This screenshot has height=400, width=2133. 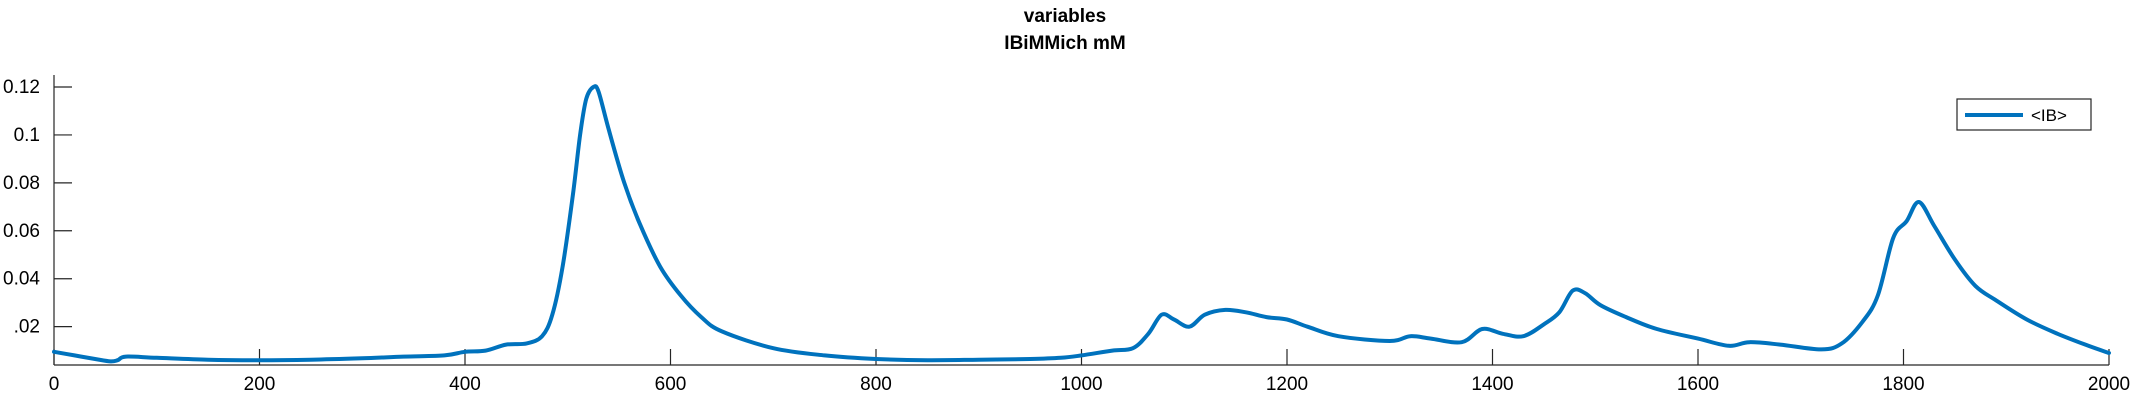 What do you see at coordinates (27, 327) in the screenshot?
I see `y-tick-label: .02` at bounding box center [27, 327].